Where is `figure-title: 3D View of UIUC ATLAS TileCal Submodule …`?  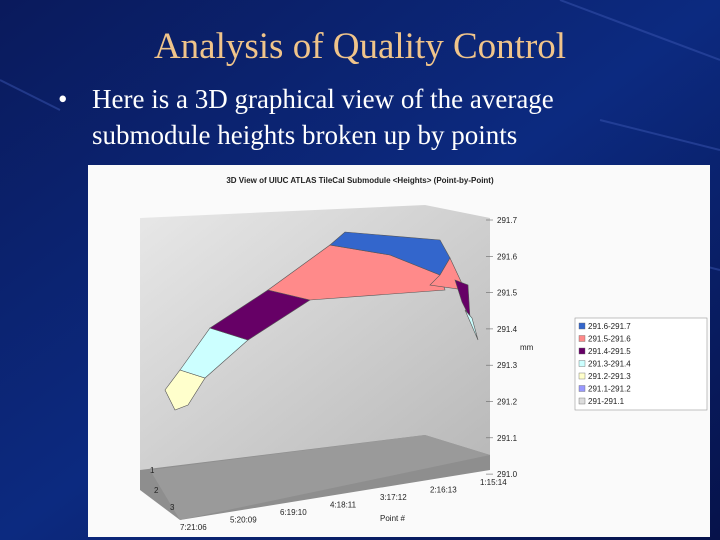 figure-title: 3D View of UIUC ATLAS TileCal Submodule … is located at coordinates (360, 180).